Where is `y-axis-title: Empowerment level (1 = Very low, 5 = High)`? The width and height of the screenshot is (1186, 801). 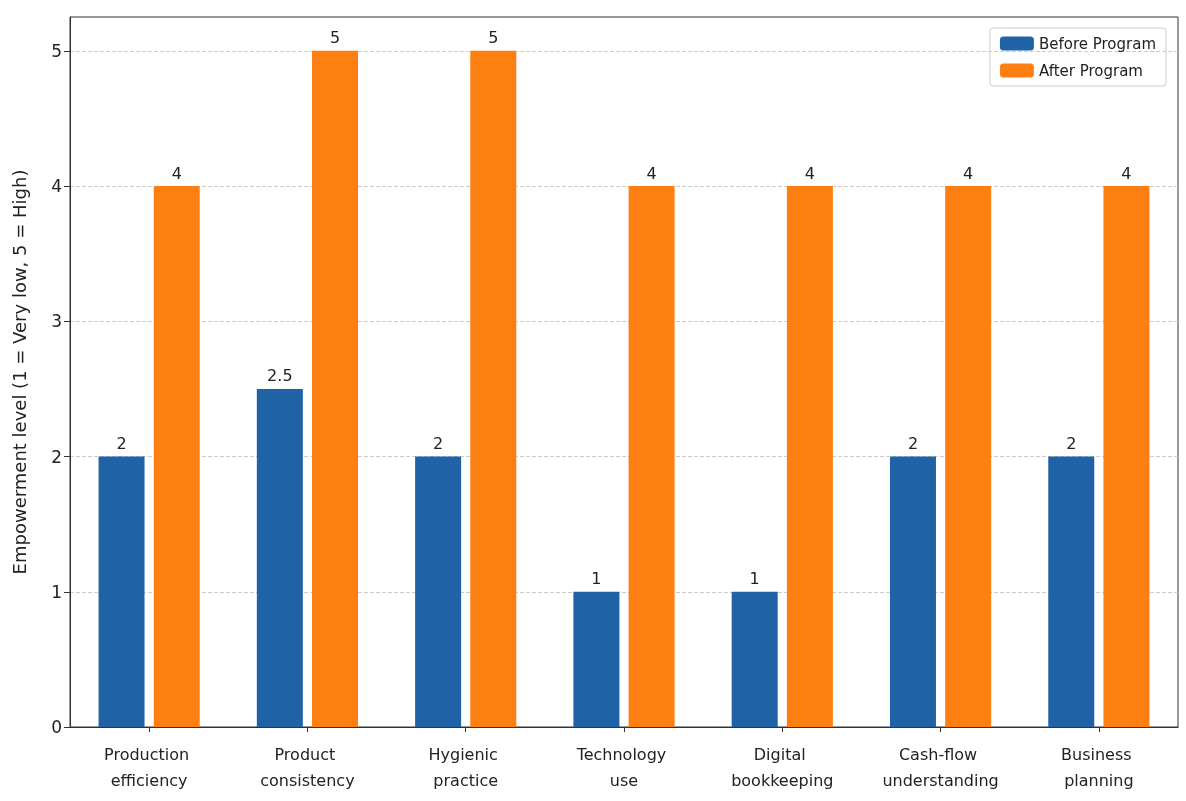 y-axis-title: Empowerment level (1 = Very low, 5 = High) is located at coordinates (19, 372).